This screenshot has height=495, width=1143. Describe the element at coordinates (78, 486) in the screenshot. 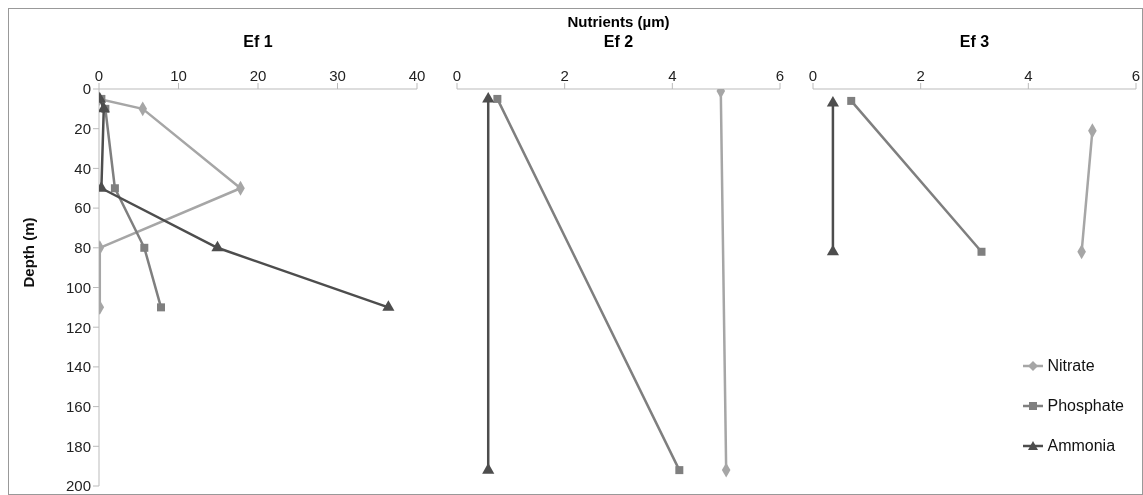

I see `y-tick-label: 200` at that location.